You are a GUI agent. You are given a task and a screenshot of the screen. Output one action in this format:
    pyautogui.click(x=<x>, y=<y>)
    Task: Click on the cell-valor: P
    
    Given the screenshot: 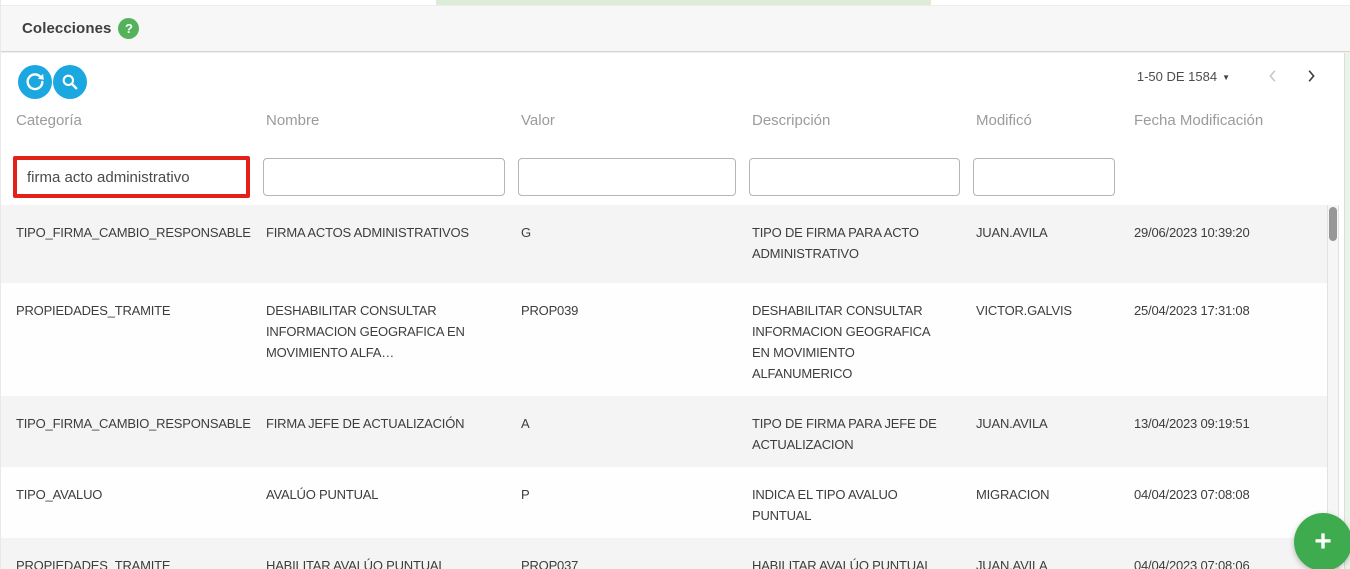 What is the action you would take?
    pyautogui.click(x=525, y=494)
    